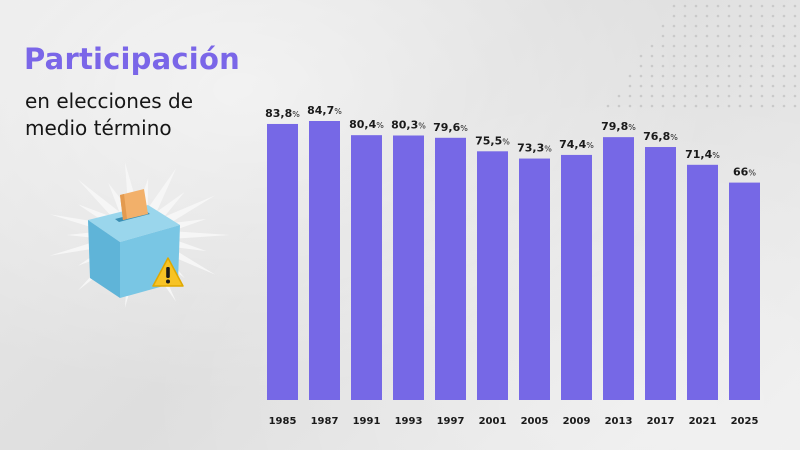  Describe the element at coordinates (661, 421) in the screenshot. I see `x-tick-2017: 2017` at that location.